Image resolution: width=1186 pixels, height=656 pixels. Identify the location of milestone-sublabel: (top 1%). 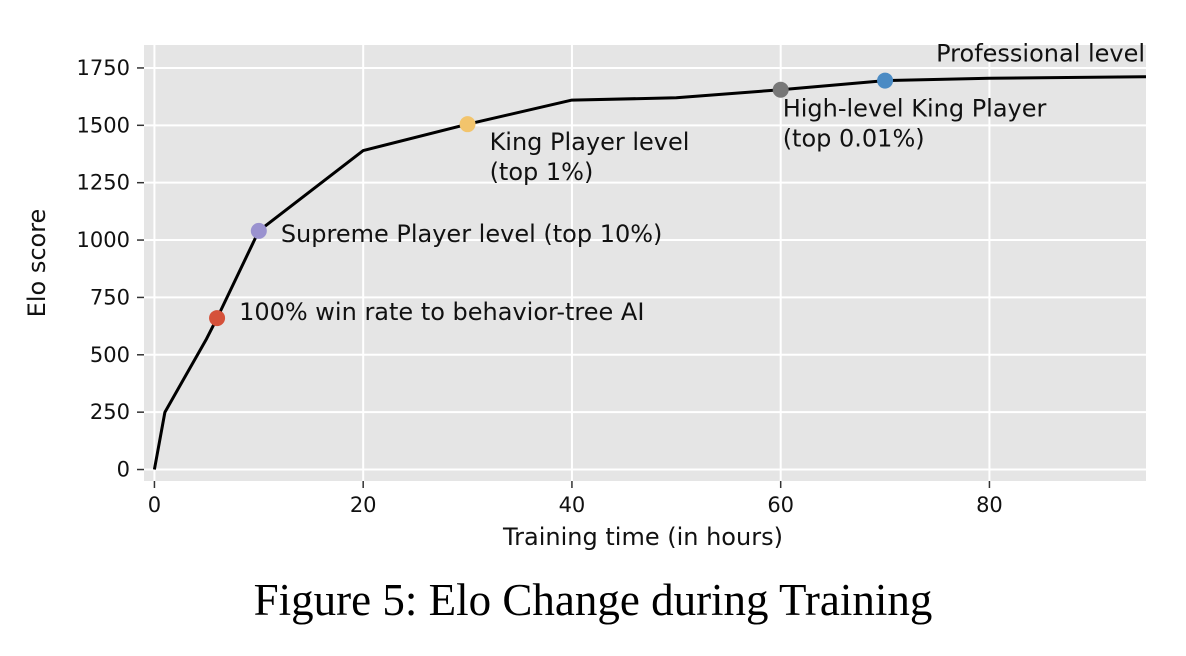
(542, 172).